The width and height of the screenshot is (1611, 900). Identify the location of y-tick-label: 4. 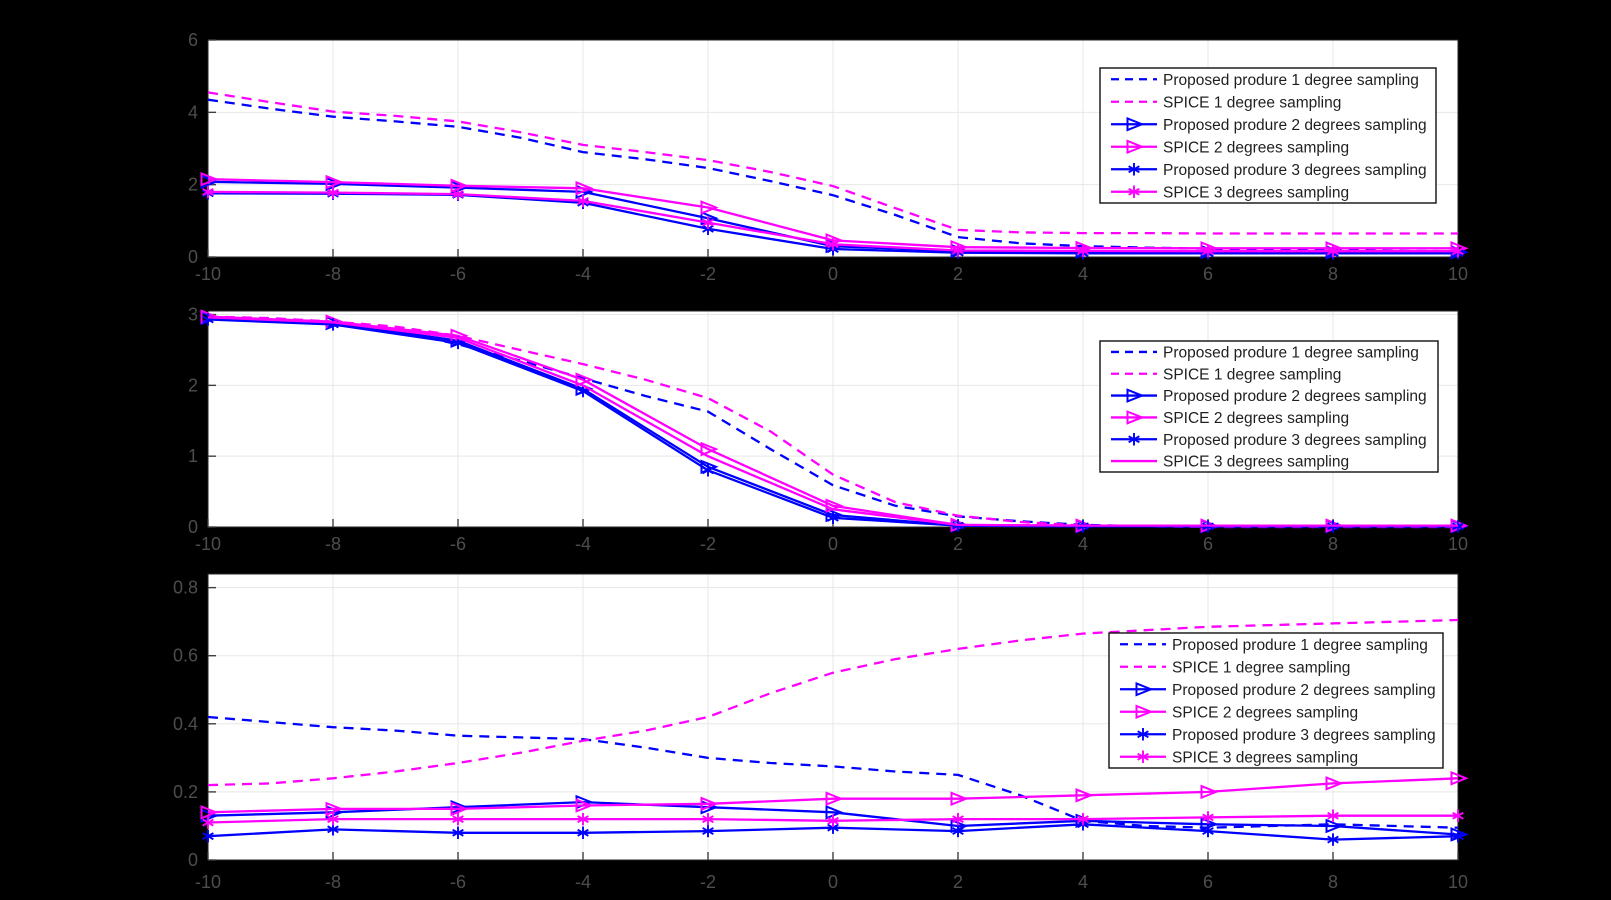
(193, 112).